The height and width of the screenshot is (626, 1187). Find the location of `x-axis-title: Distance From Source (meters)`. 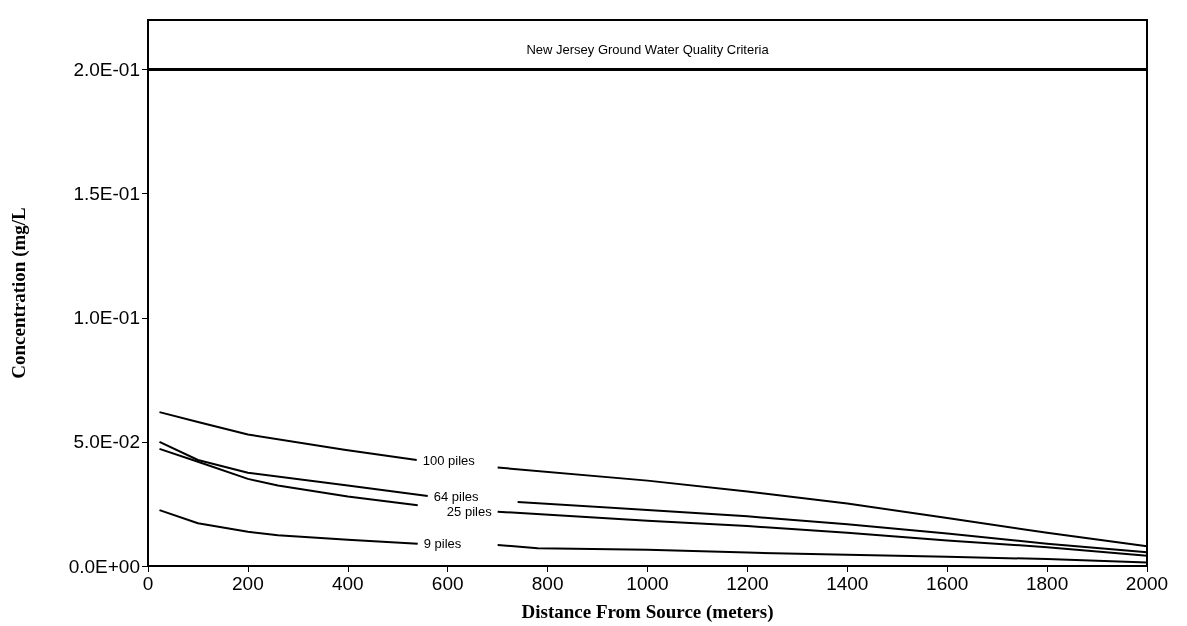

x-axis-title: Distance From Source (meters) is located at coordinates (647, 612).